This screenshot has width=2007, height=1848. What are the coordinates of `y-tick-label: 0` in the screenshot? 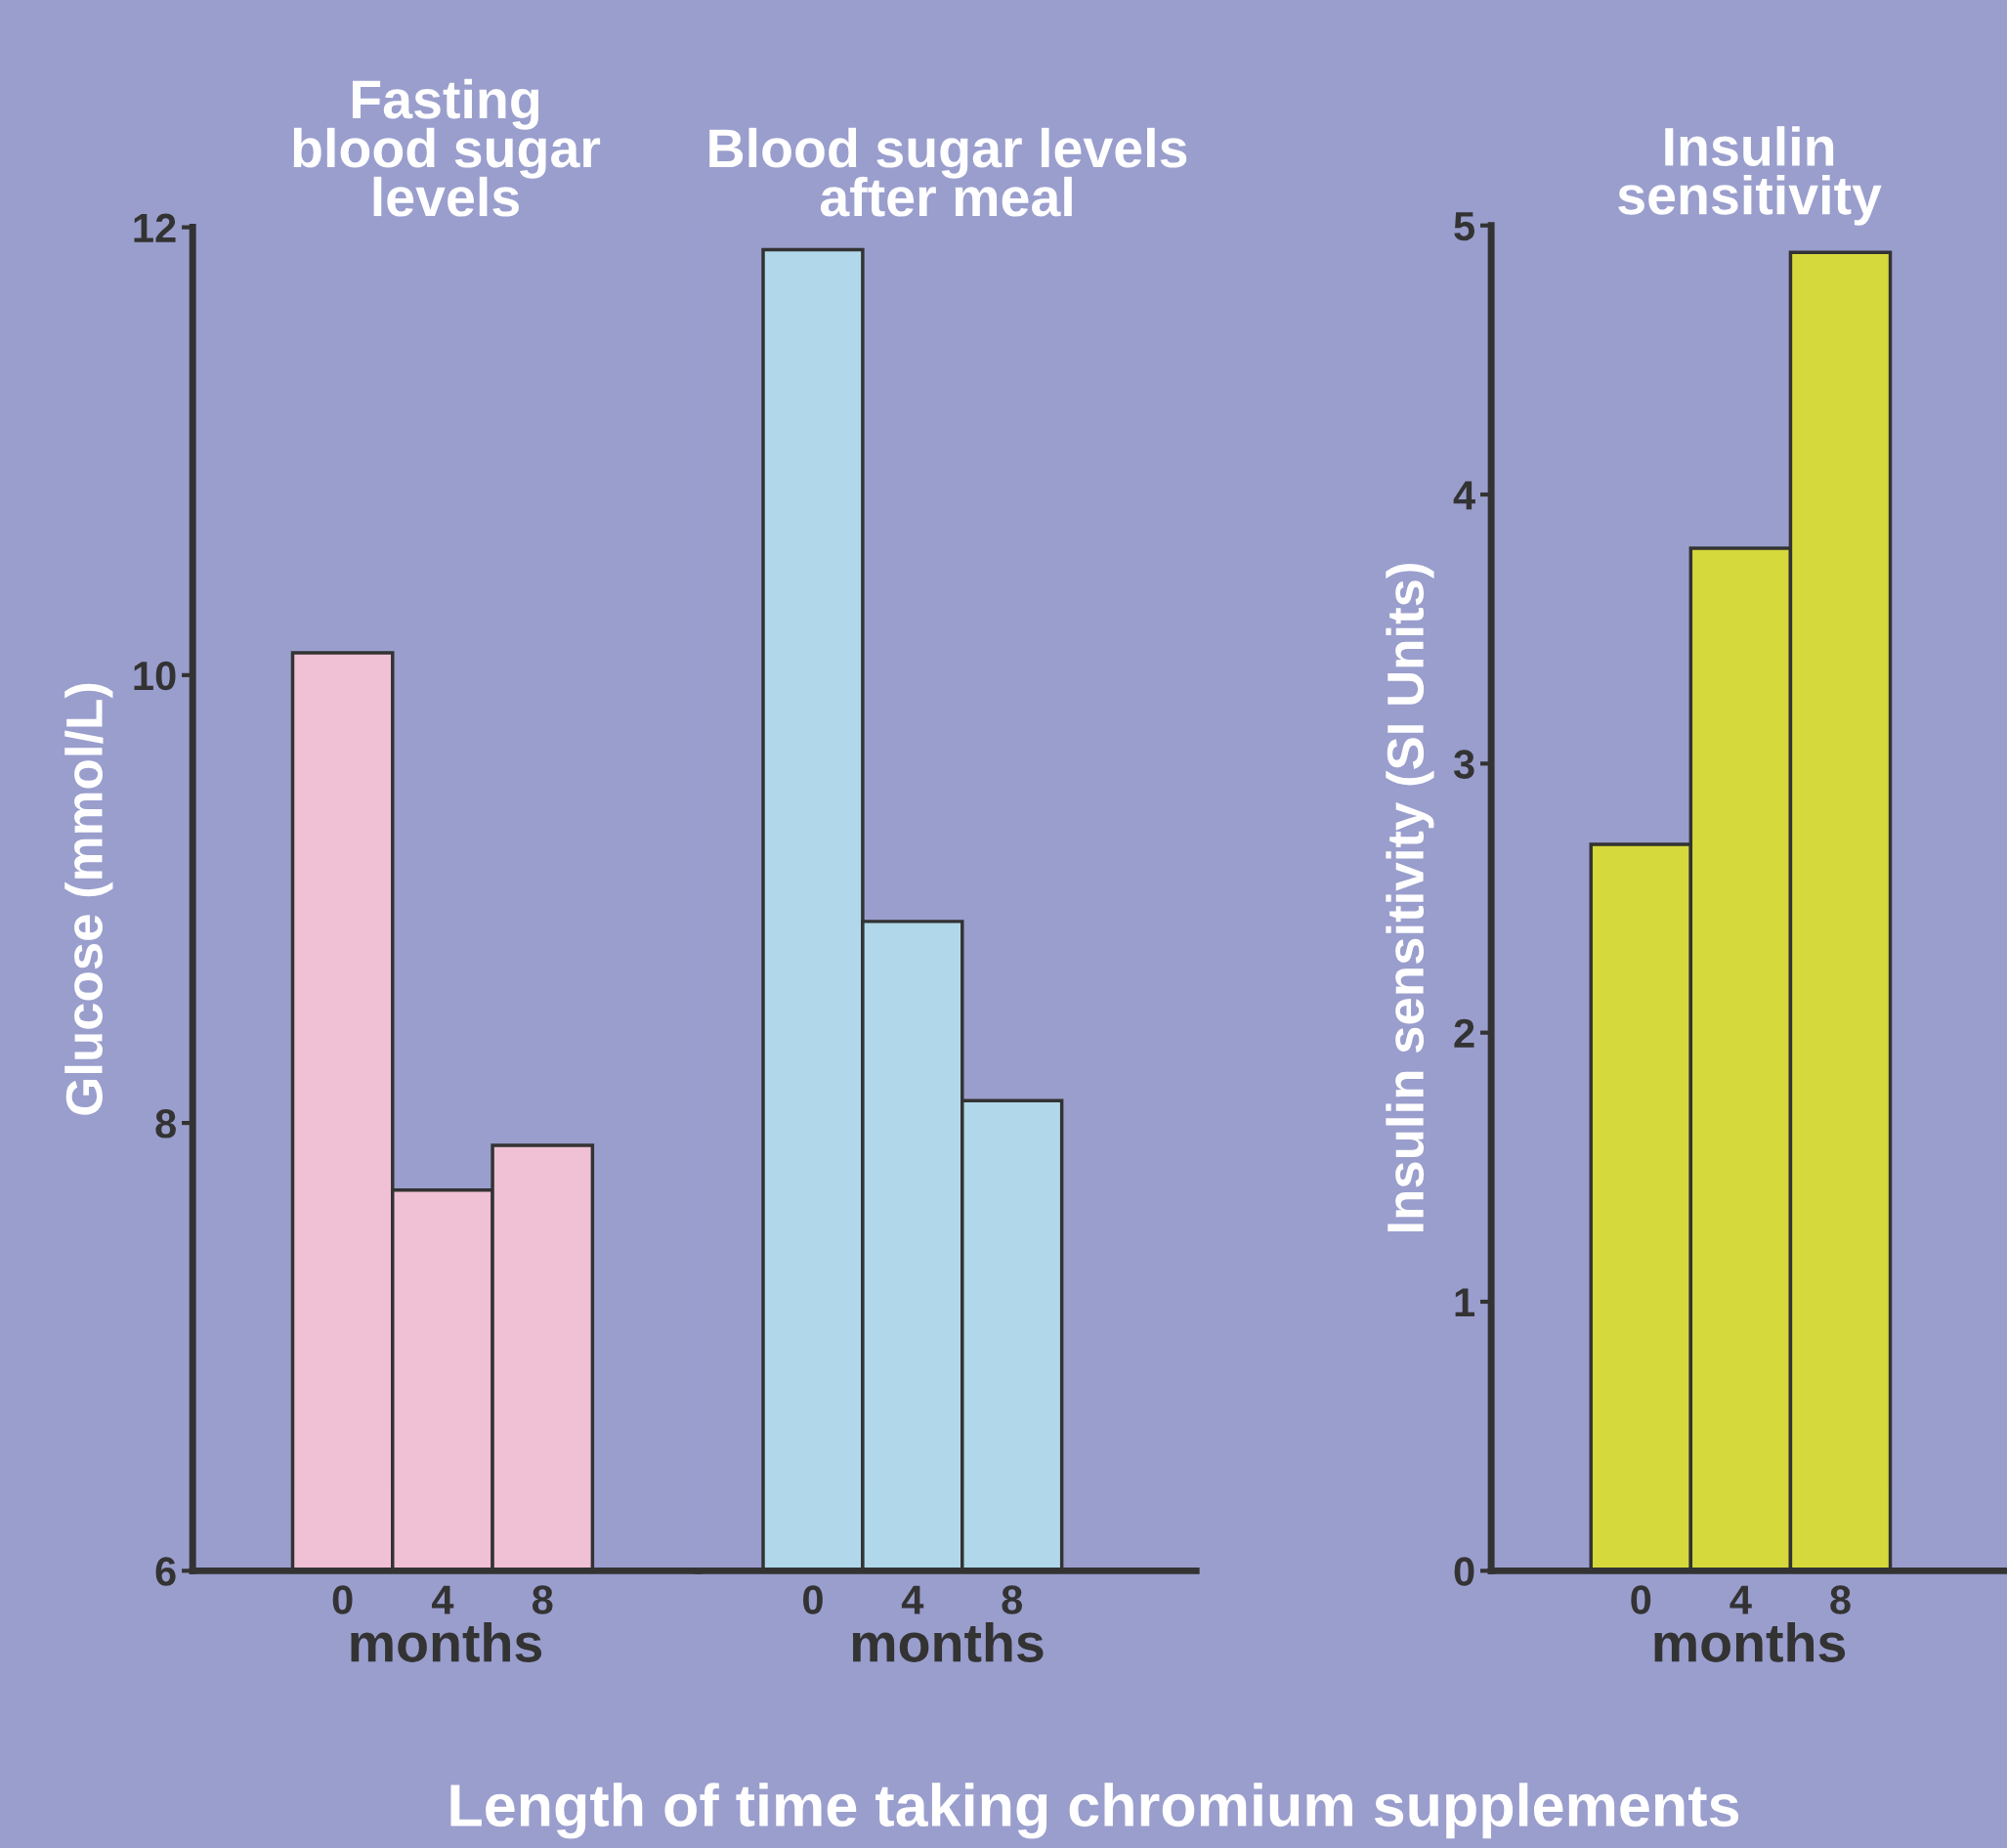 It's located at (1464, 1571).